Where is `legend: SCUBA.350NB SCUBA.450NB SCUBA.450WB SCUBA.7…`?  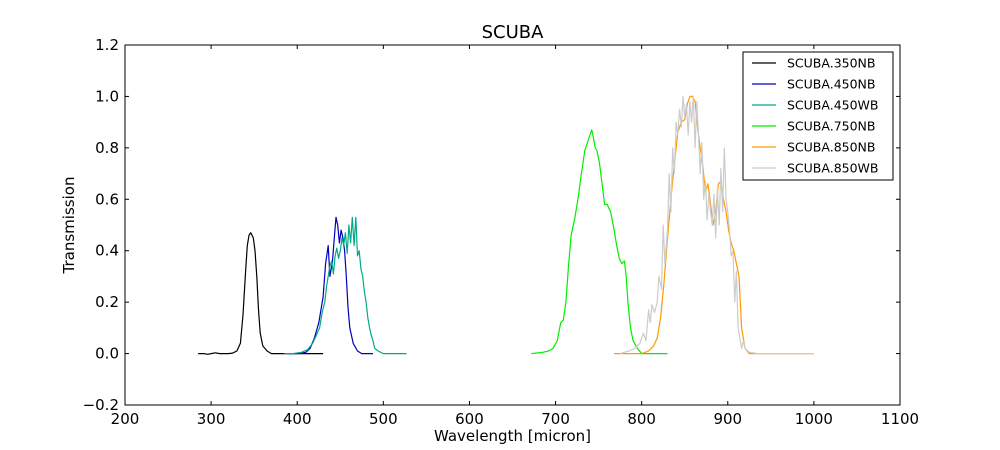
legend: SCUBA.350NB SCUBA.450NB SCUBA.450WB SCUBA.7… is located at coordinates (818, 116).